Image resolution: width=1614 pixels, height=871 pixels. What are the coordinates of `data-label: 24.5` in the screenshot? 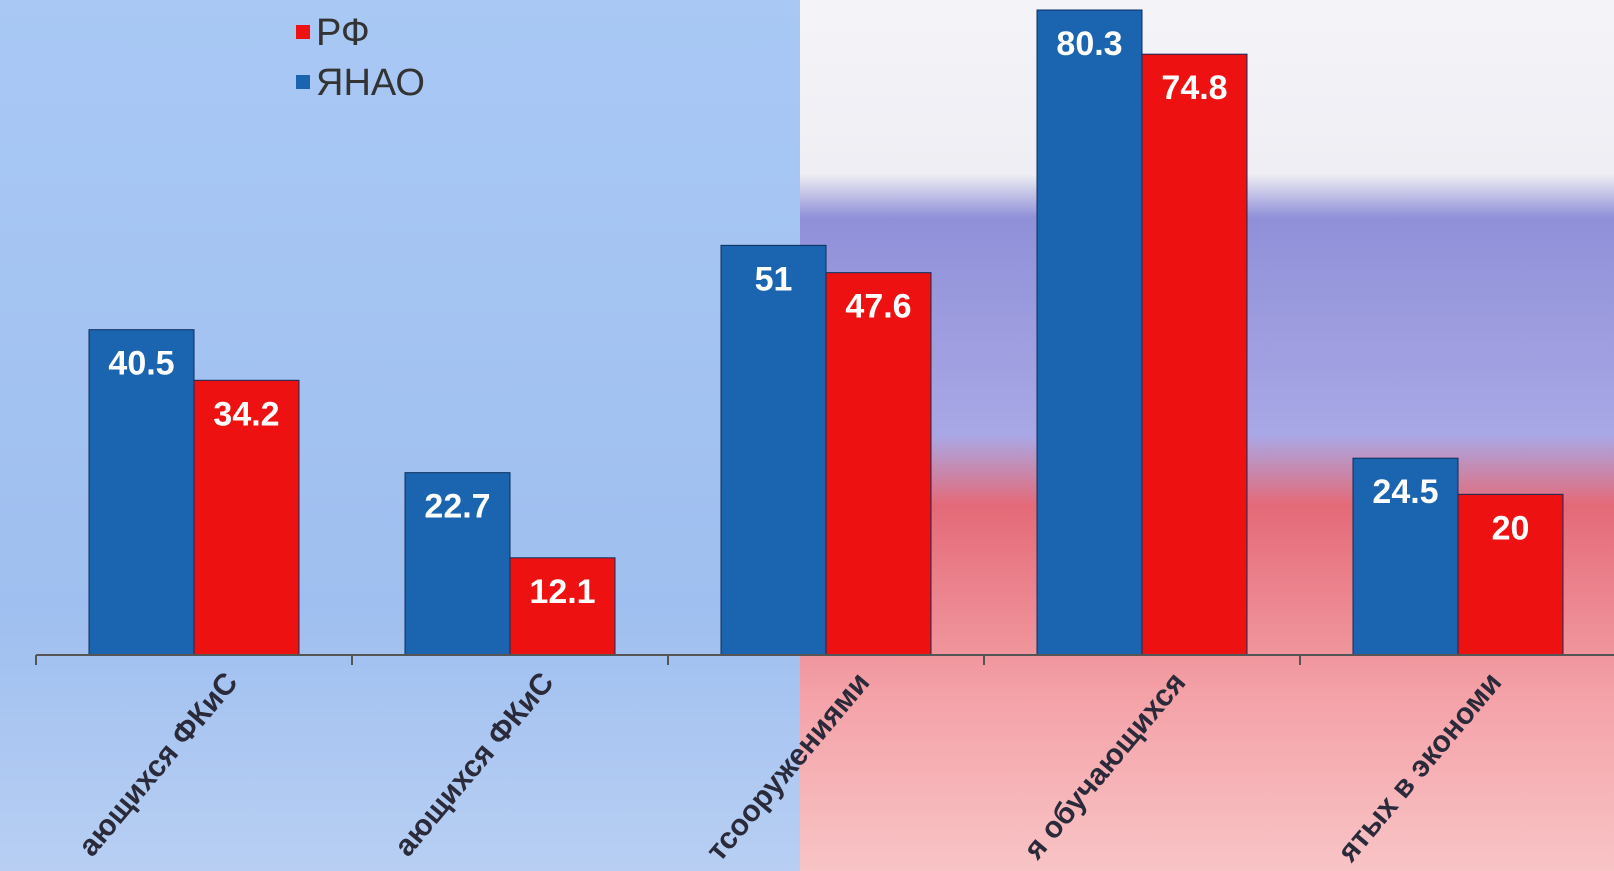 It's located at (1405, 492).